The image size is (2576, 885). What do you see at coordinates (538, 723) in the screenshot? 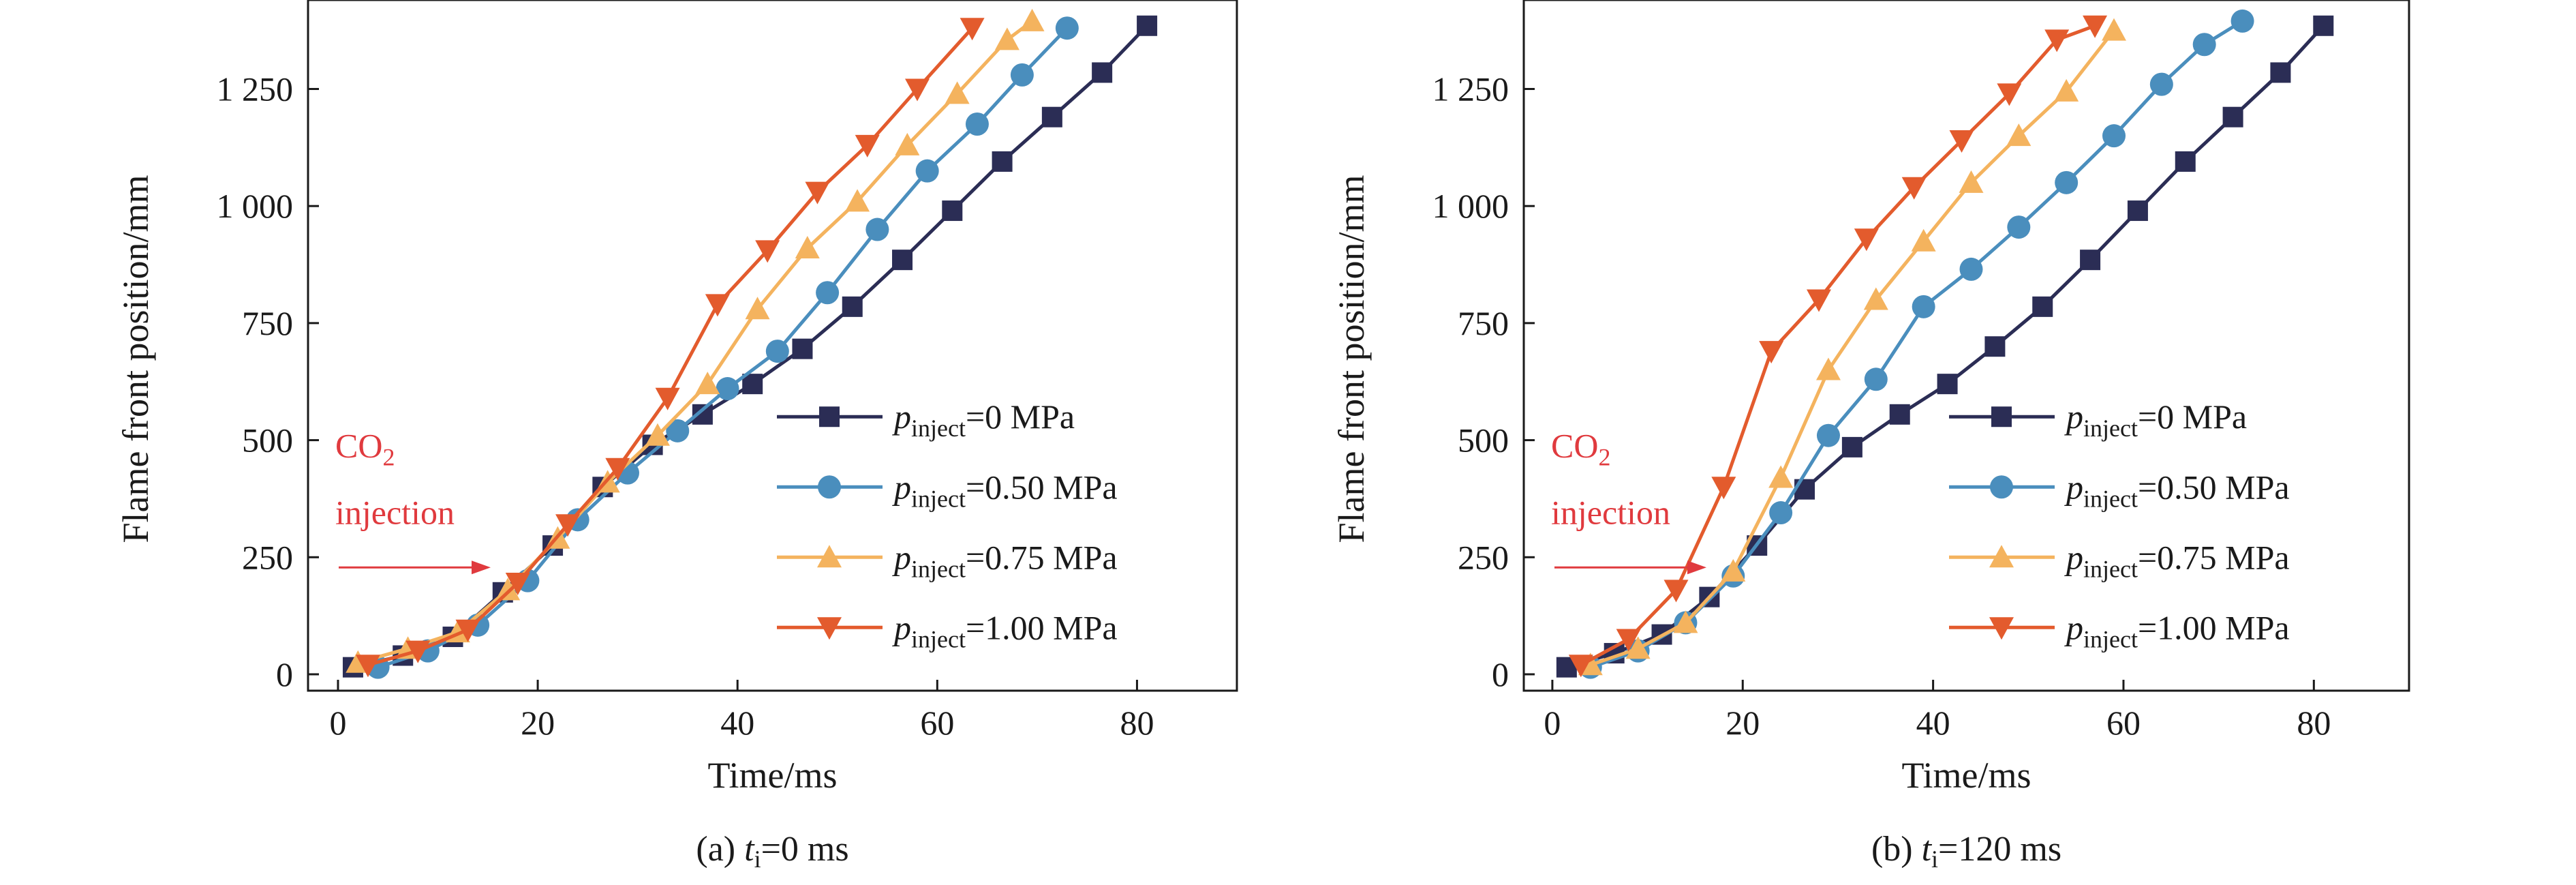
I see `x-tick-label: 20` at bounding box center [538, 723].